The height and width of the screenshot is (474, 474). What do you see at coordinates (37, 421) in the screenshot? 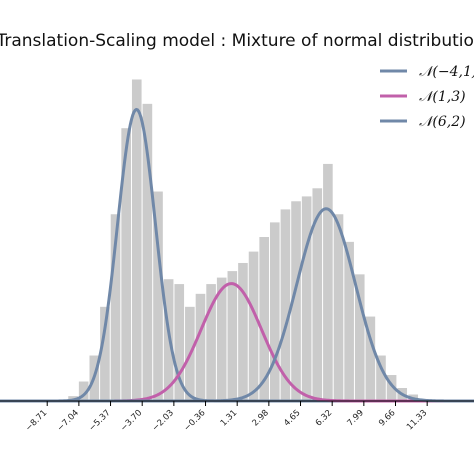
I see `x-tick-label: −8.71` at bounding box center [37, 421].